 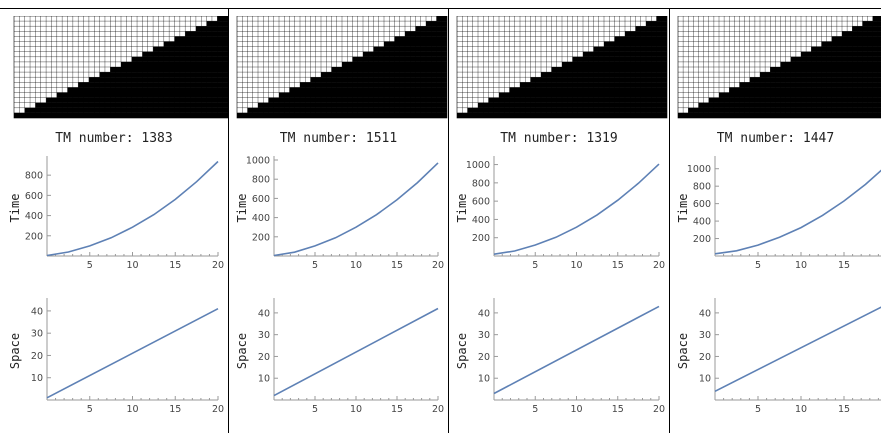 What do you see at coordinates (559, 138) in the screenshot?
I see `tm-number-label: TM number: 1319` at bounding box center [559, 138].